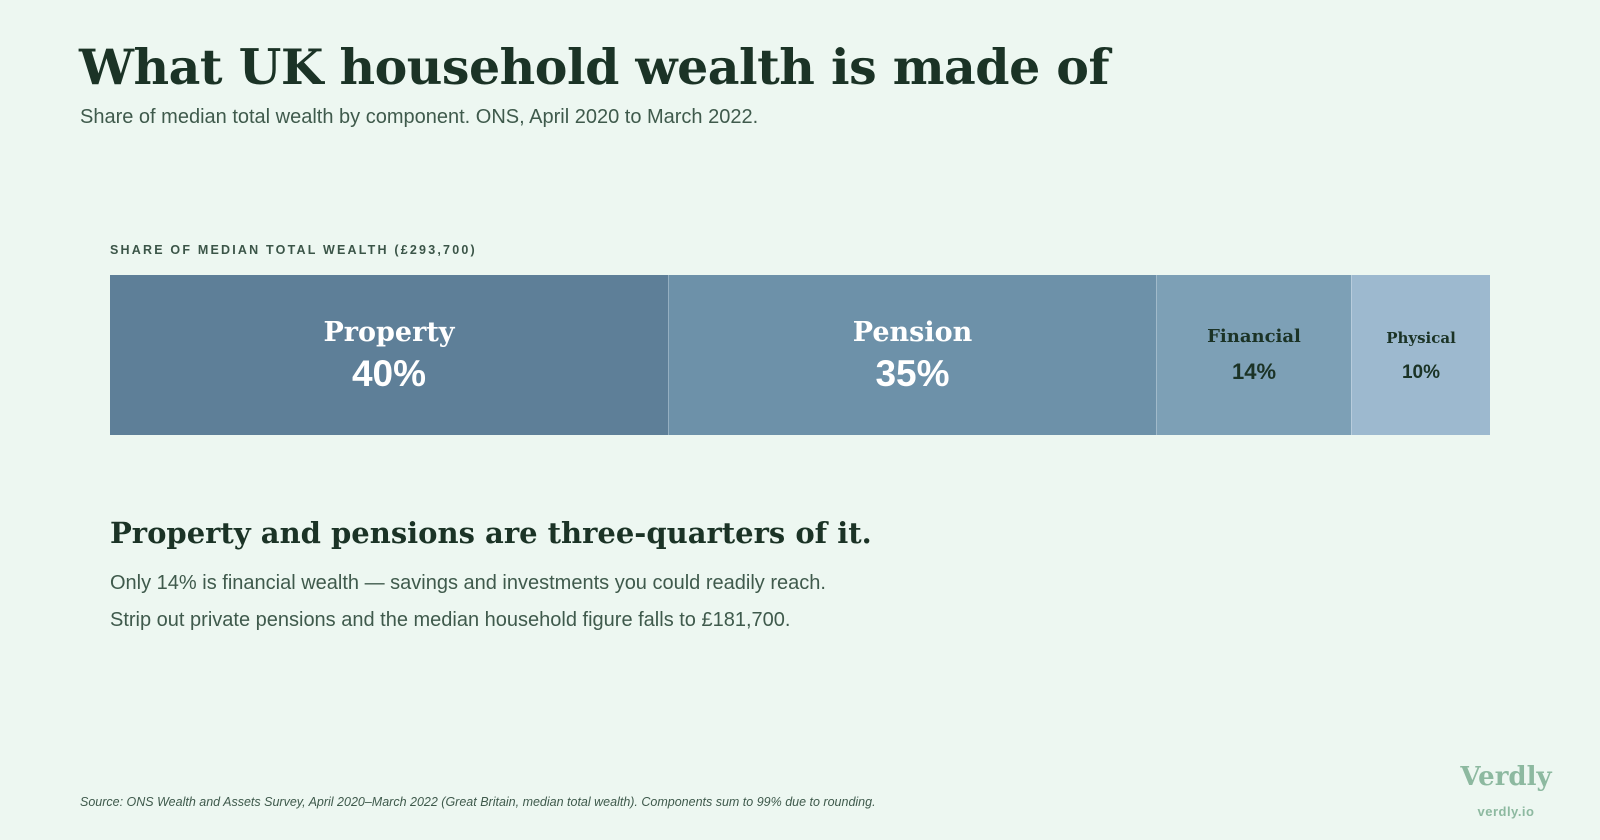 The height and width of the screenshot is (840, 1600). What do you see at coordinates (1506, 811) in the screenshot?
I see `brand-url: verdly.io` at bounding box center [1506, 811].